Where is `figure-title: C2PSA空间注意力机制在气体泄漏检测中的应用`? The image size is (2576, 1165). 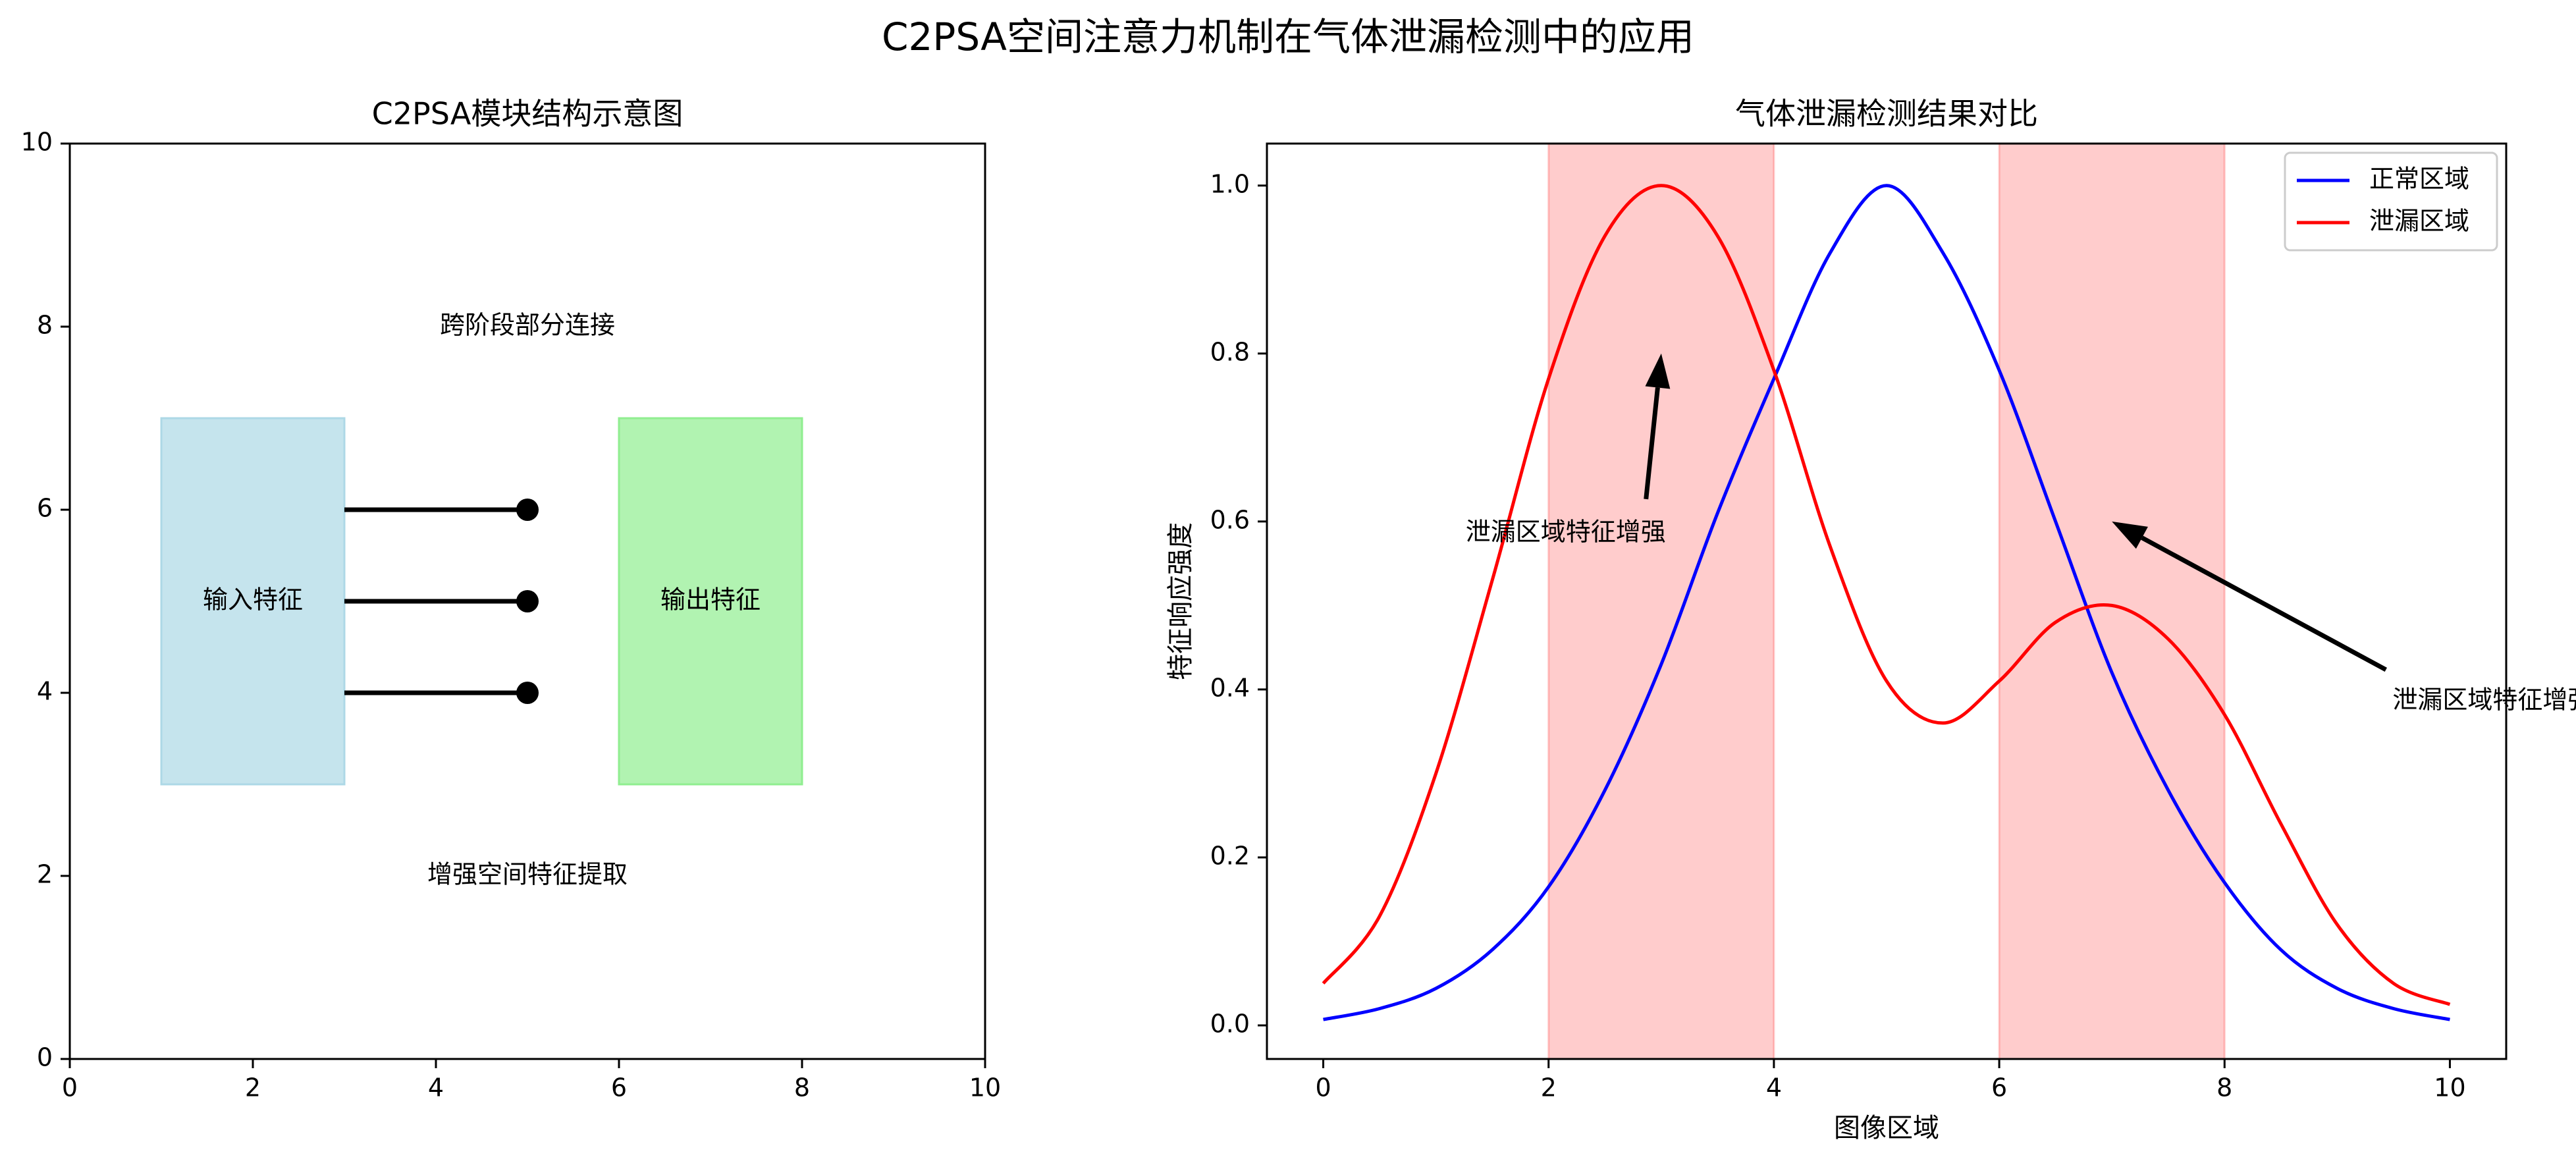 figure-title: C2PSA空间注意力机制在气体泄漏检测中的应用 is located at coordinates (1288, 36).